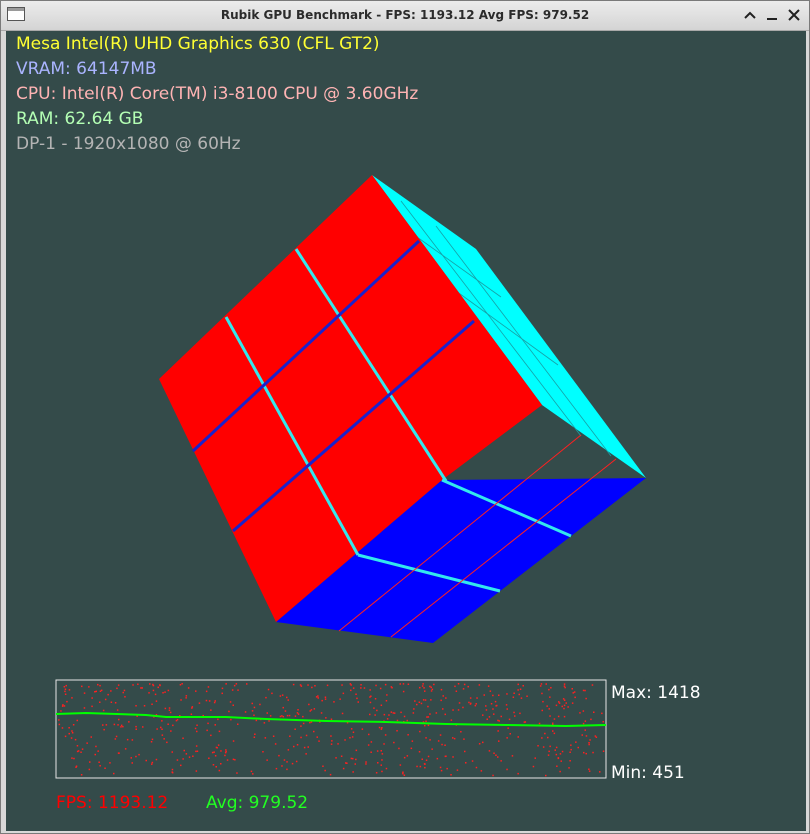 The image size is (810, 834). I want to click on graph-max-label: Max: 1418, so click(656, 693).